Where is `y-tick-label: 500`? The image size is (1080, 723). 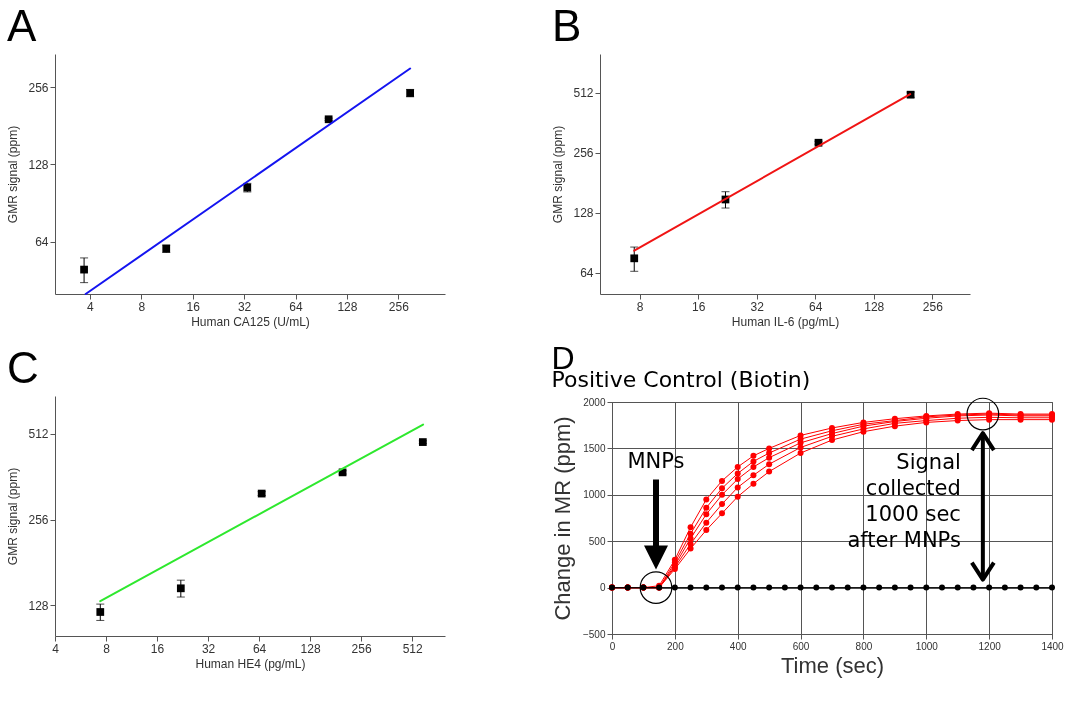 y-tick-label: 500 is located at coordinates (597, 541).